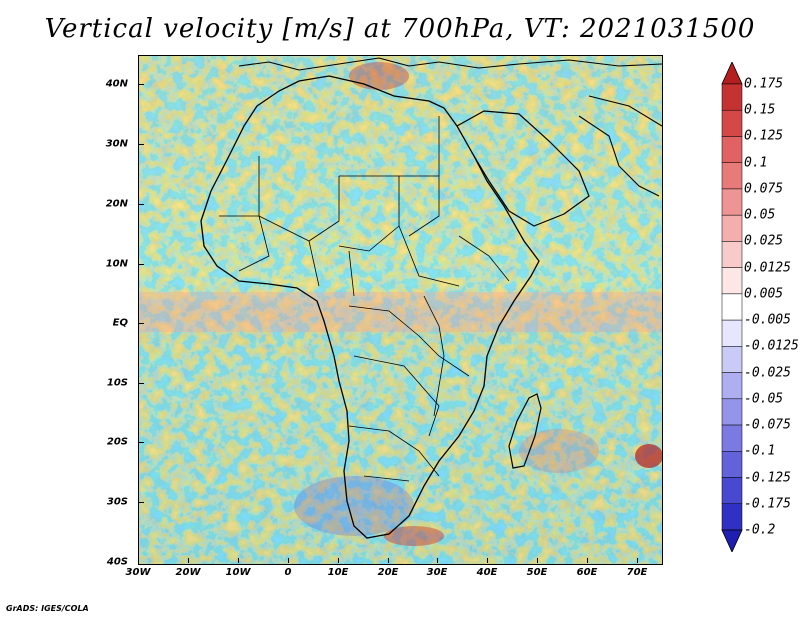 This screenshot has width=800, height=618. I want to click on cape-feature, so click(414, 536).